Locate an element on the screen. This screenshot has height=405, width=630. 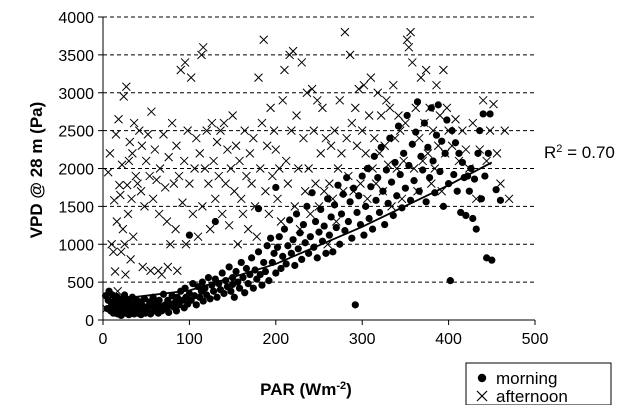
y-tick-label: 2000 is located at coordinates (76, 170).